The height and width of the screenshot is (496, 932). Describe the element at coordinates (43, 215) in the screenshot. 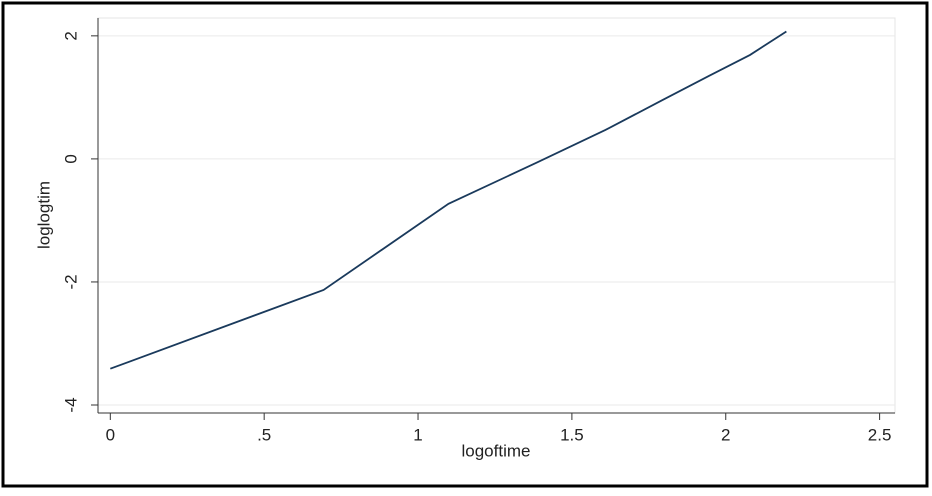

I see `y-axis-title: loglogtim` at that location.